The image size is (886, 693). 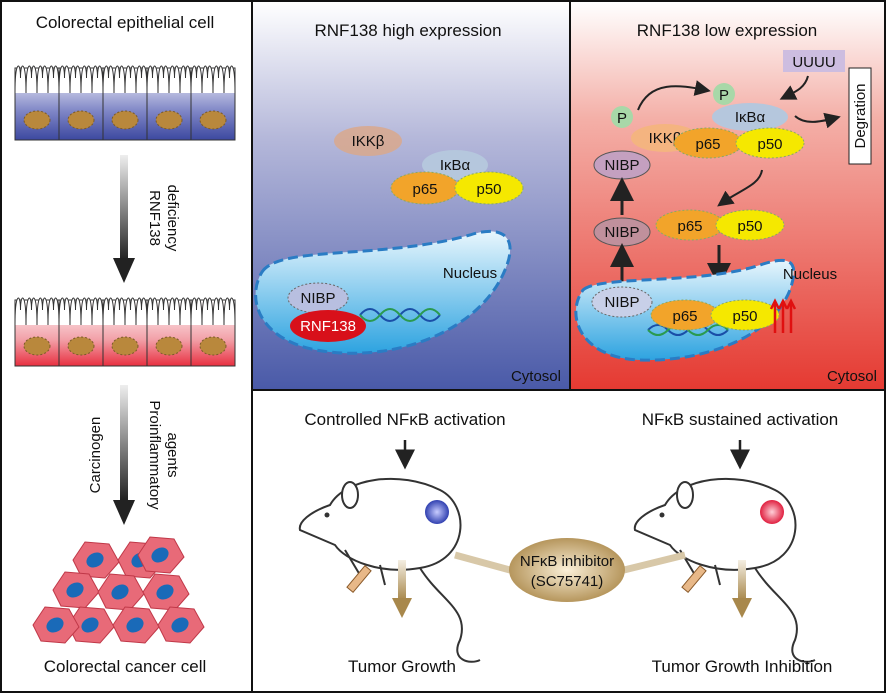 What do you see at coordinates (125, 666) in the screenshot?
I see `cancer-label: Colorectal cancer cell` at bounding box center [125, 666].